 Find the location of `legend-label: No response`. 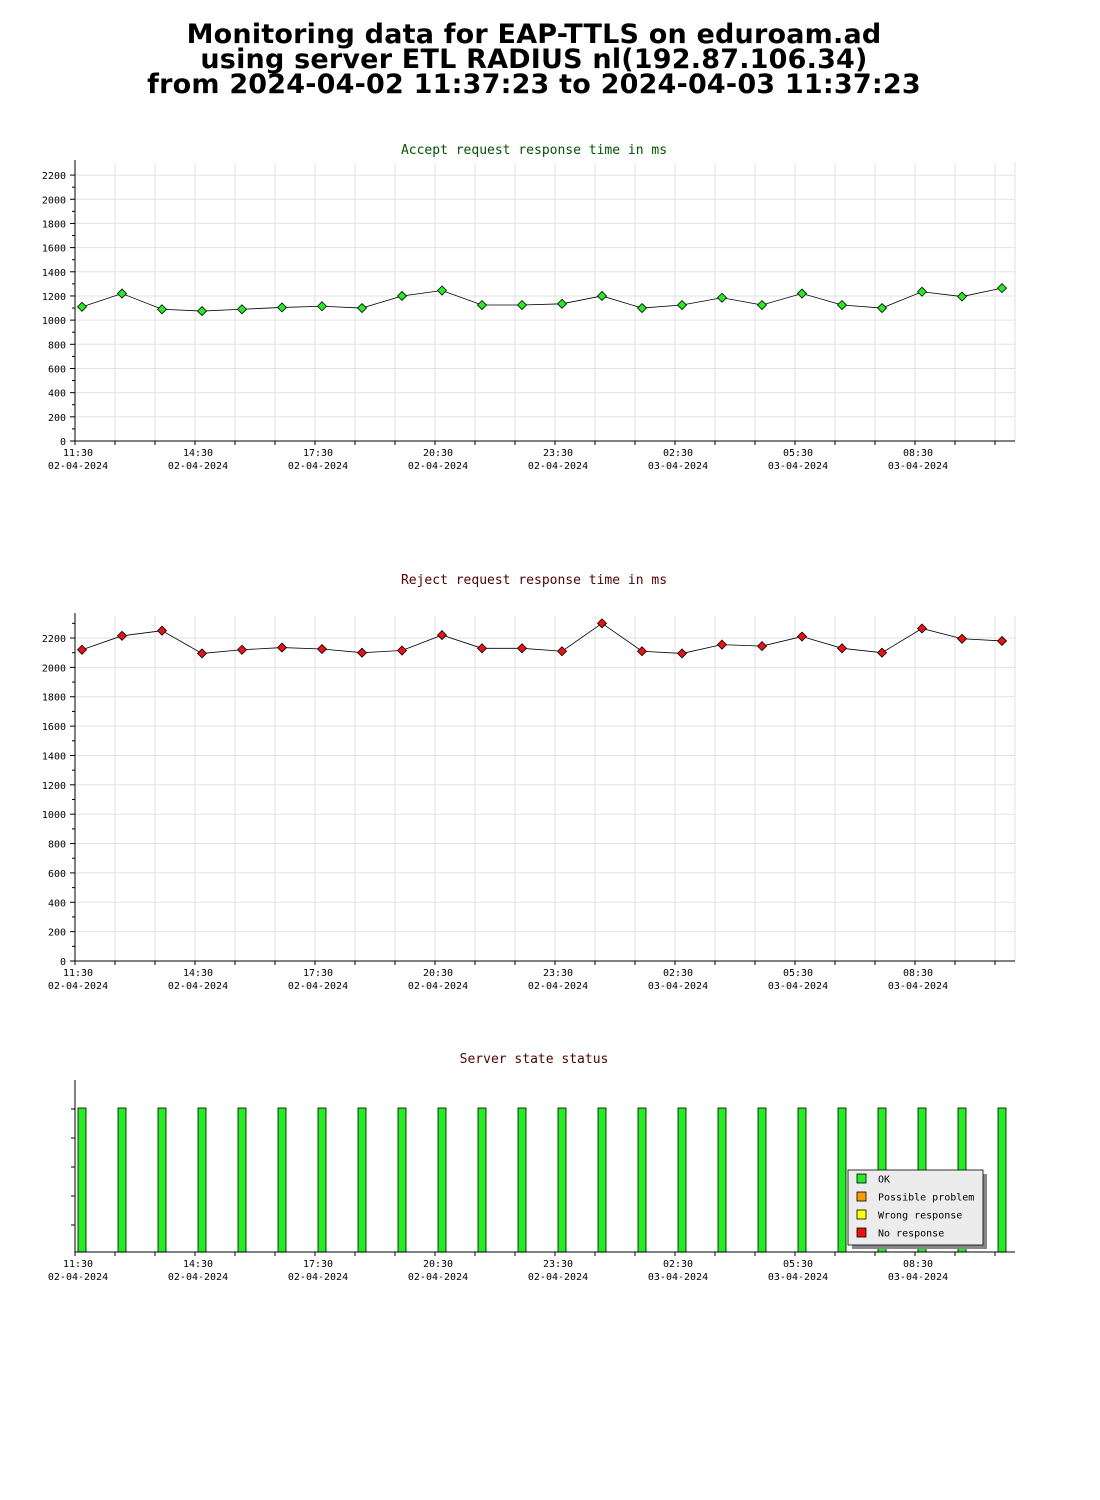

legend-label: No response is located at coordinates (911, 1234).